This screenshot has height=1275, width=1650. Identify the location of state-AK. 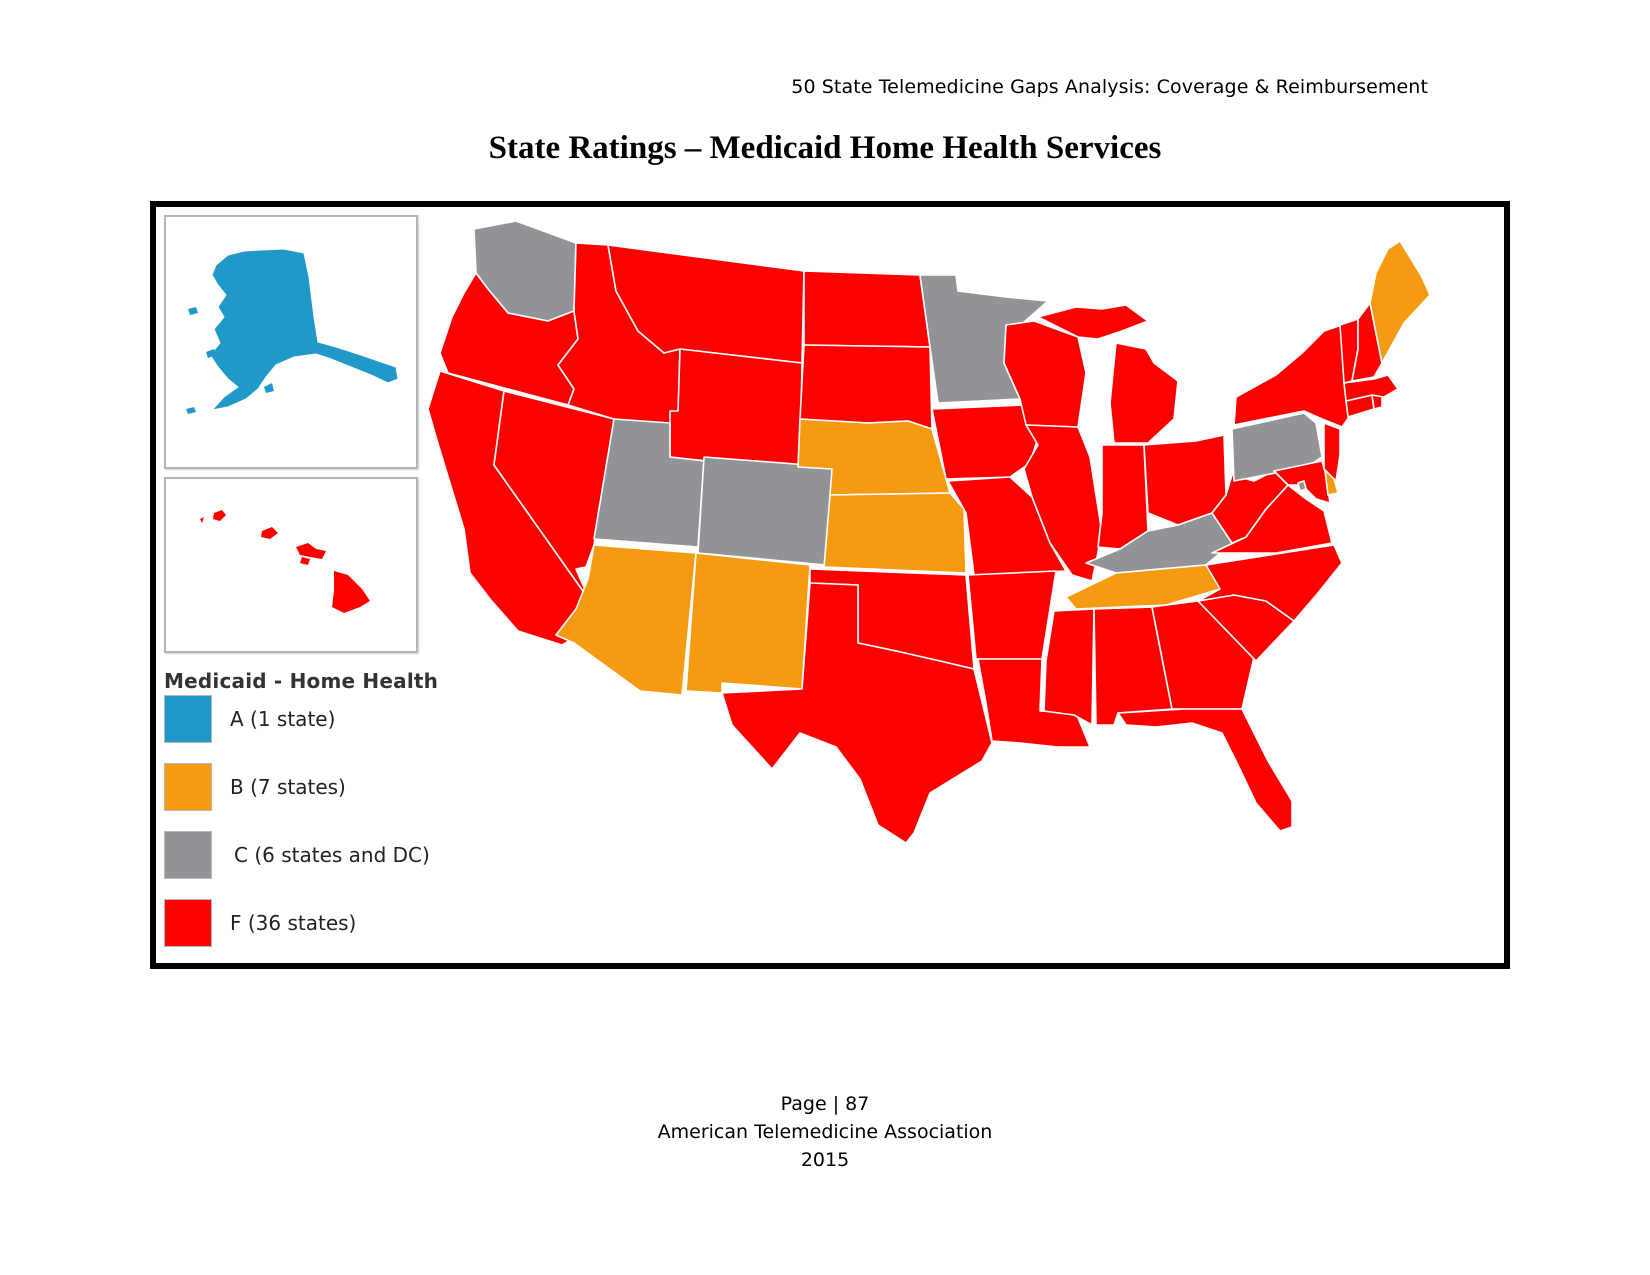
(304, 329).